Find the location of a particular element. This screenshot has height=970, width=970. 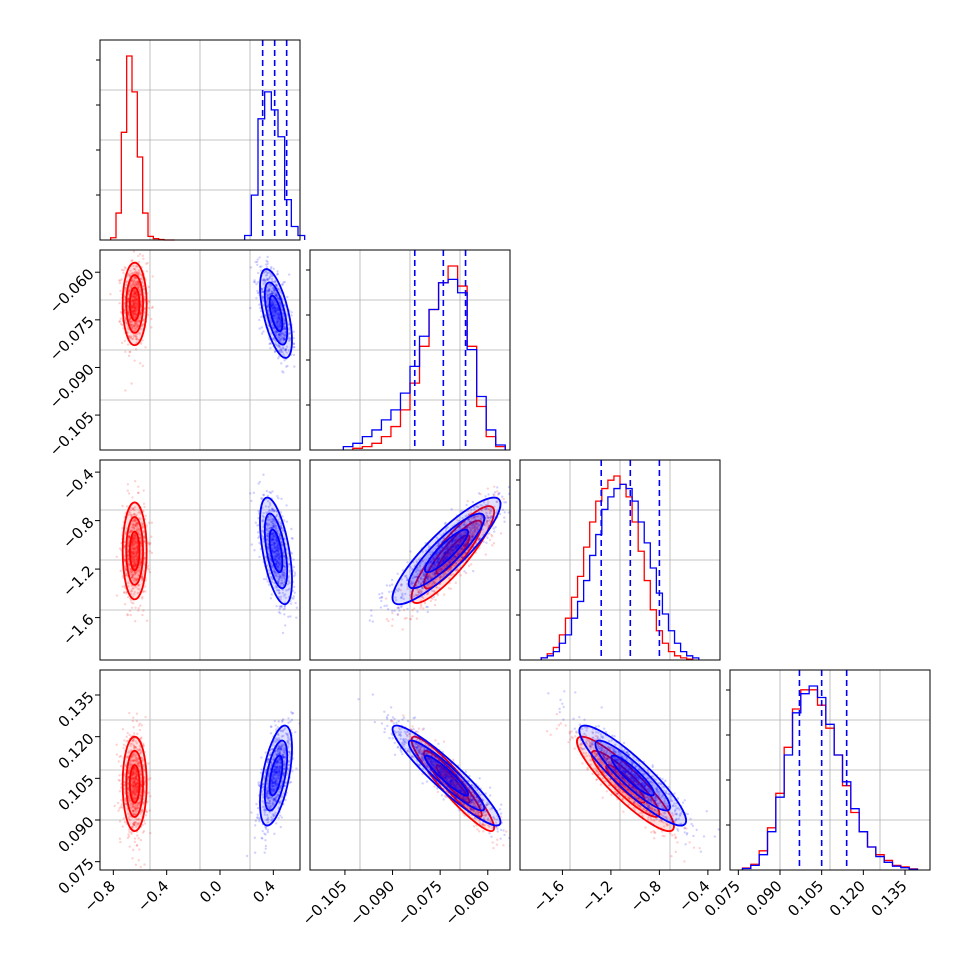

histogram-frame is located at coordinates (410, 350).